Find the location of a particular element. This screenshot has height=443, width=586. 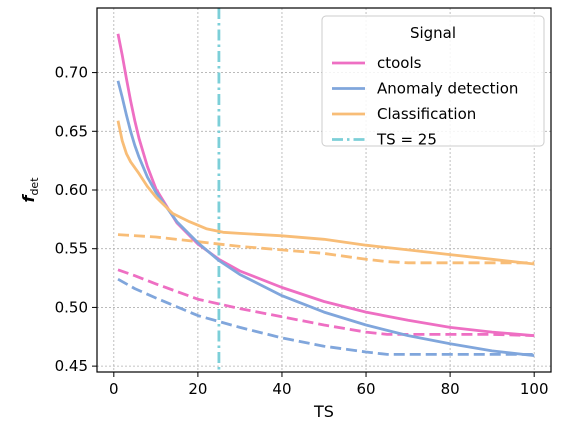

legend-title: Signal is located at coordinates (433, 33).